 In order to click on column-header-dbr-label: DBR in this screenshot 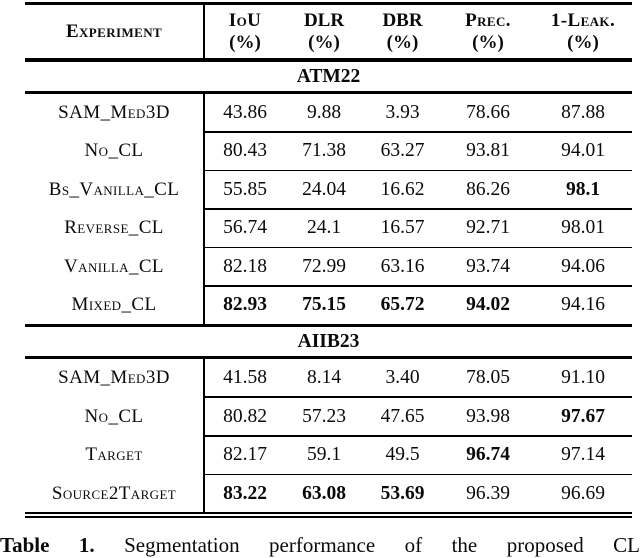, I will do `click(402, 20)`.